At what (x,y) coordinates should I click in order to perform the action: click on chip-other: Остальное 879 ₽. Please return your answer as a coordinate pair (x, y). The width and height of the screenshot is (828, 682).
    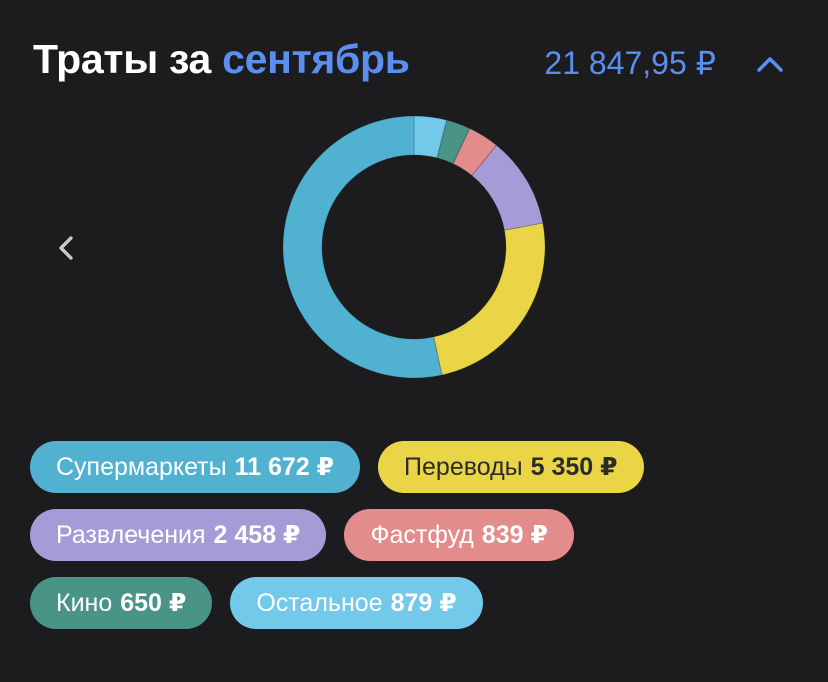
    Looking at the image, I should click on (356, 603).